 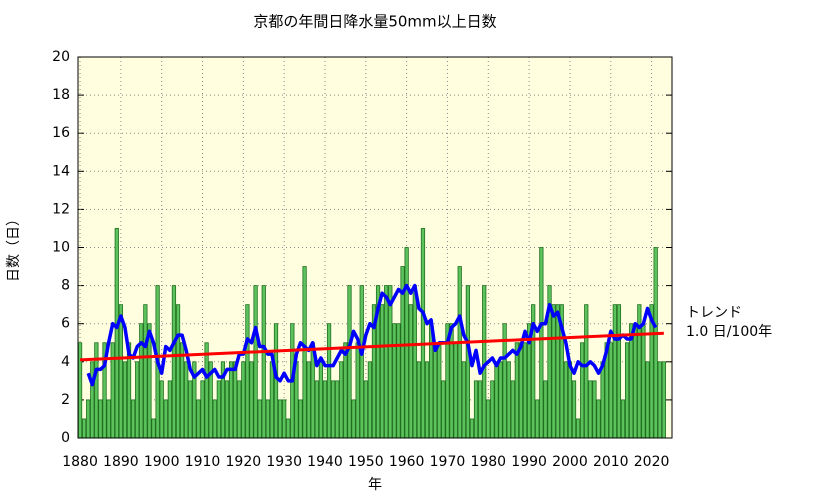 I want to click on y-axis-label: 日数（日）, so click(x=14, y=247).